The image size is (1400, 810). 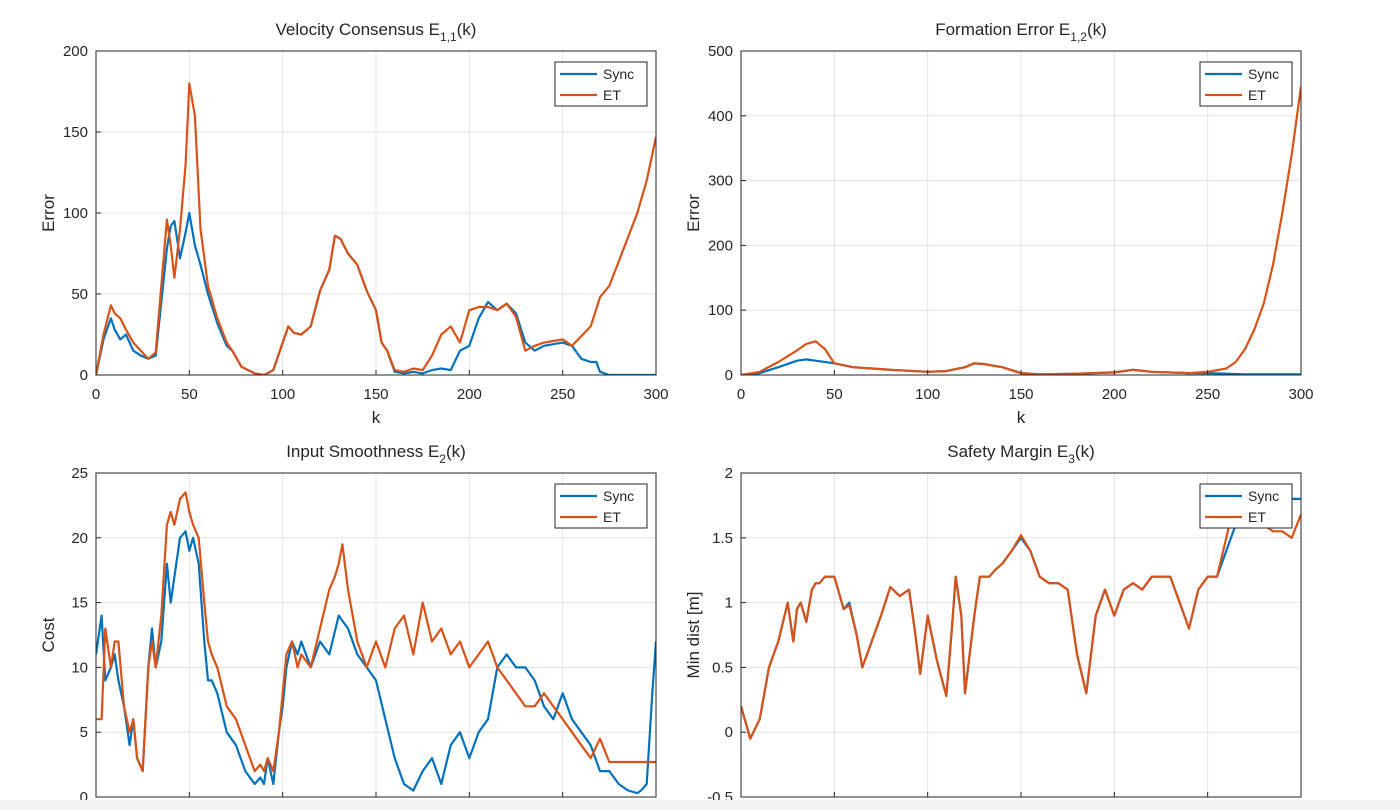 What do you see at coordinates (376, 454) in the screenshot?
I see `chart-title: Input Smoothness E2(k)` at bounding box center [376, 454].